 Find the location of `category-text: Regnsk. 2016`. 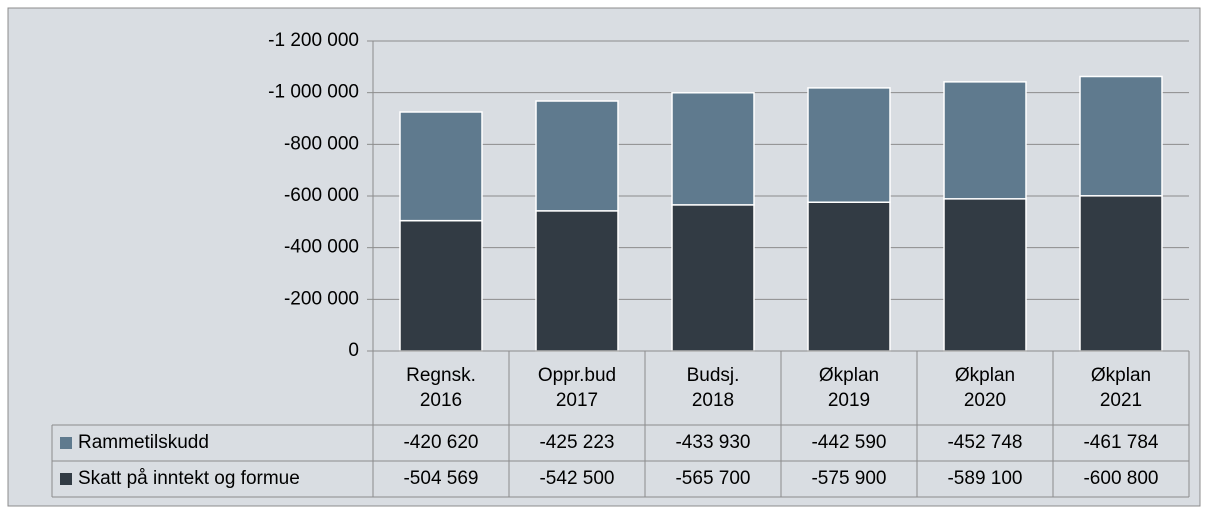

category-text: Regnsk. 2016 is located at coordinates (441, 388).